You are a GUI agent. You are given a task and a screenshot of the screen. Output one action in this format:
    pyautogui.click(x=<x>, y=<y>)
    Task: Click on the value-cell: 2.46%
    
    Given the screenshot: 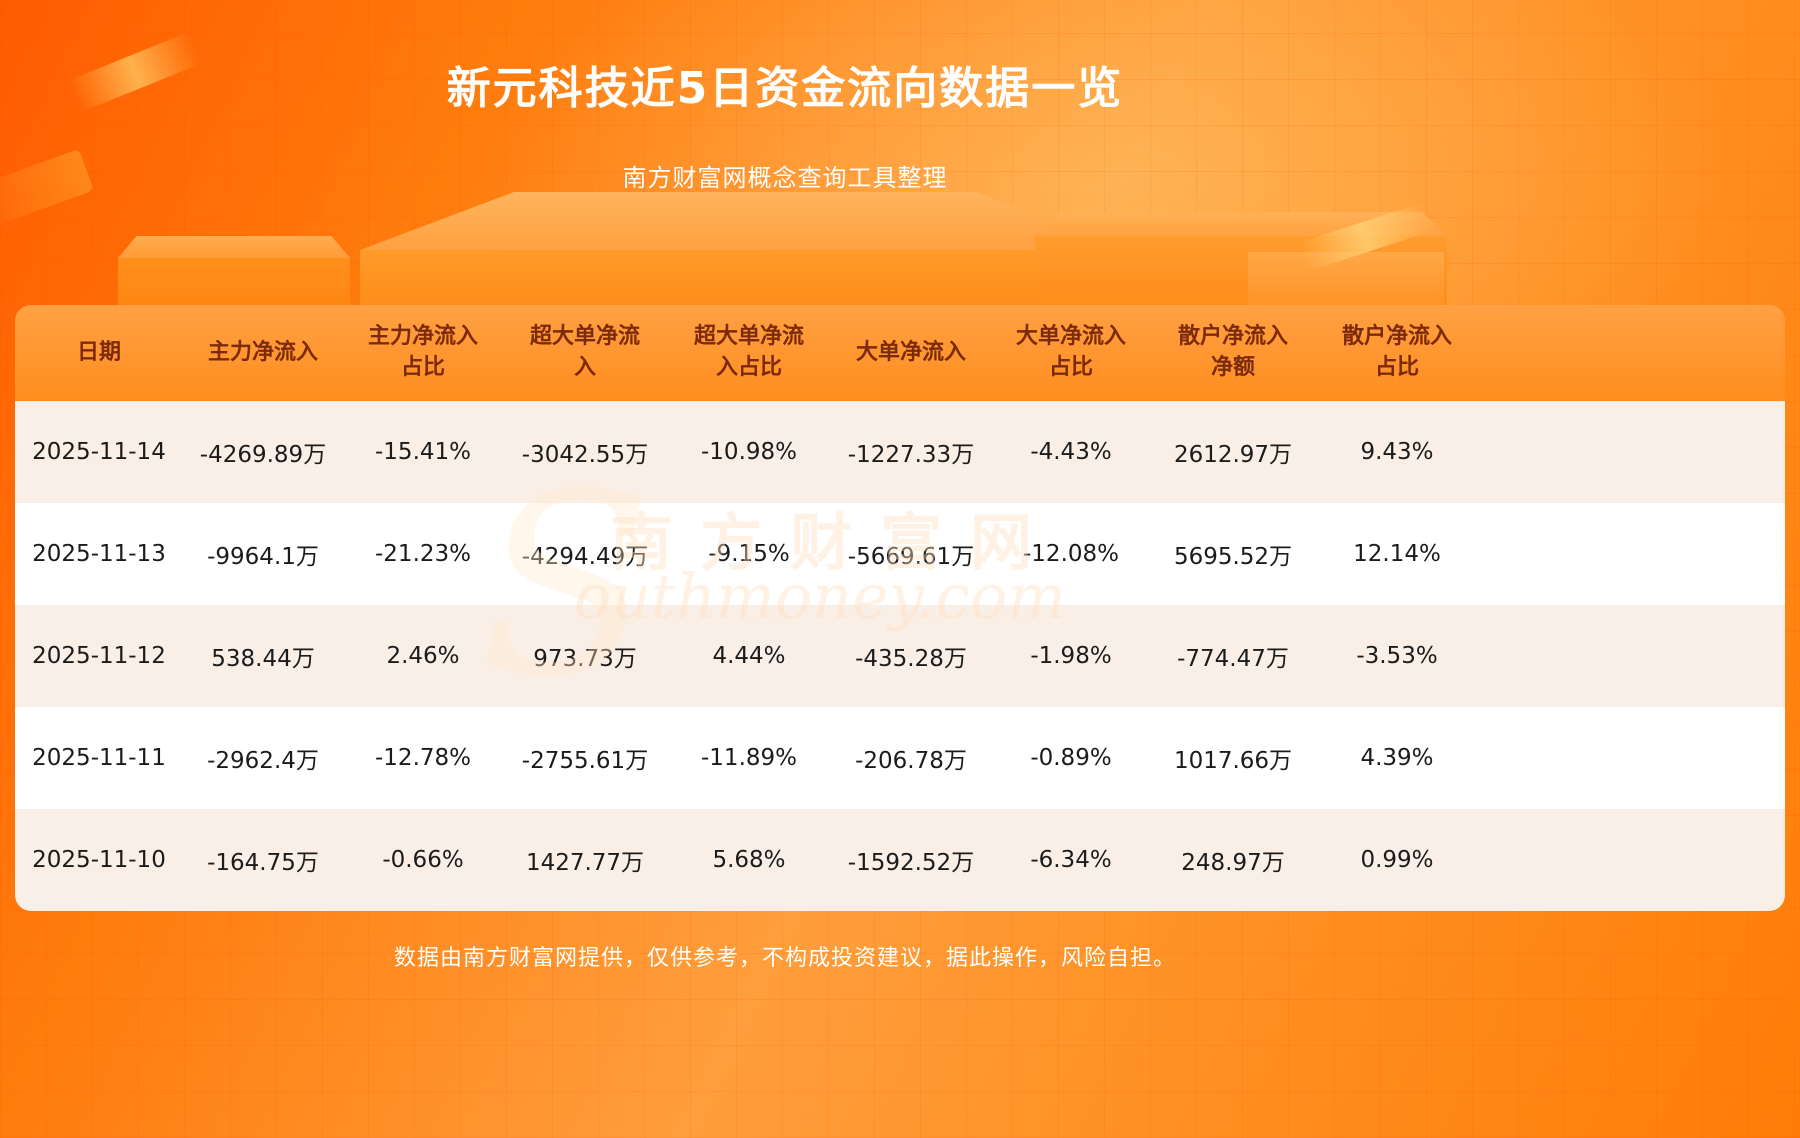 What is the action you would take?
    pyautogui.click(x=423, y=656)
    